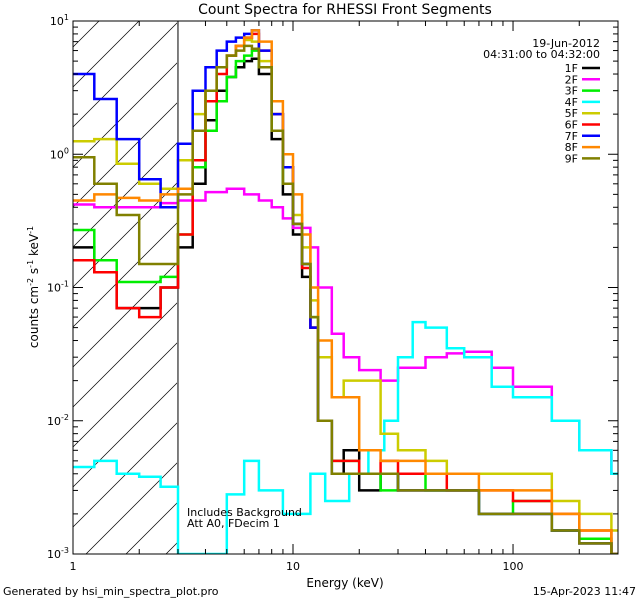 The width and height of the screenshot is (640, 600). Describe the element at coordinates (58, 420) in the screenshot. I see `y-tick-label: 10⁻²` at that location.